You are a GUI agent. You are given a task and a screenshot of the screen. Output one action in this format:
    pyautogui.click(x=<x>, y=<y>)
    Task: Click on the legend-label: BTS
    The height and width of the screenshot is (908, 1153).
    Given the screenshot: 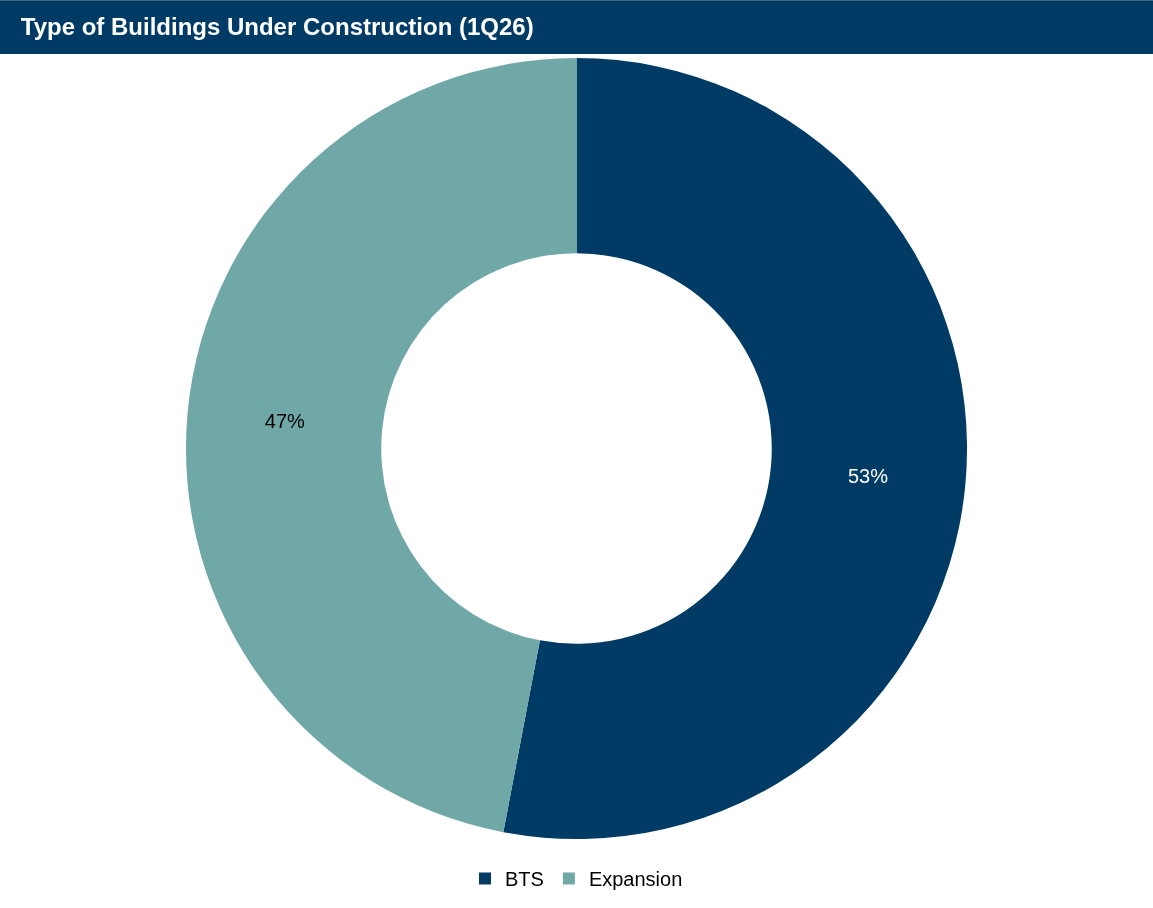 What is the action you would take?
    pyautogui.click(x=524, y=879)
    